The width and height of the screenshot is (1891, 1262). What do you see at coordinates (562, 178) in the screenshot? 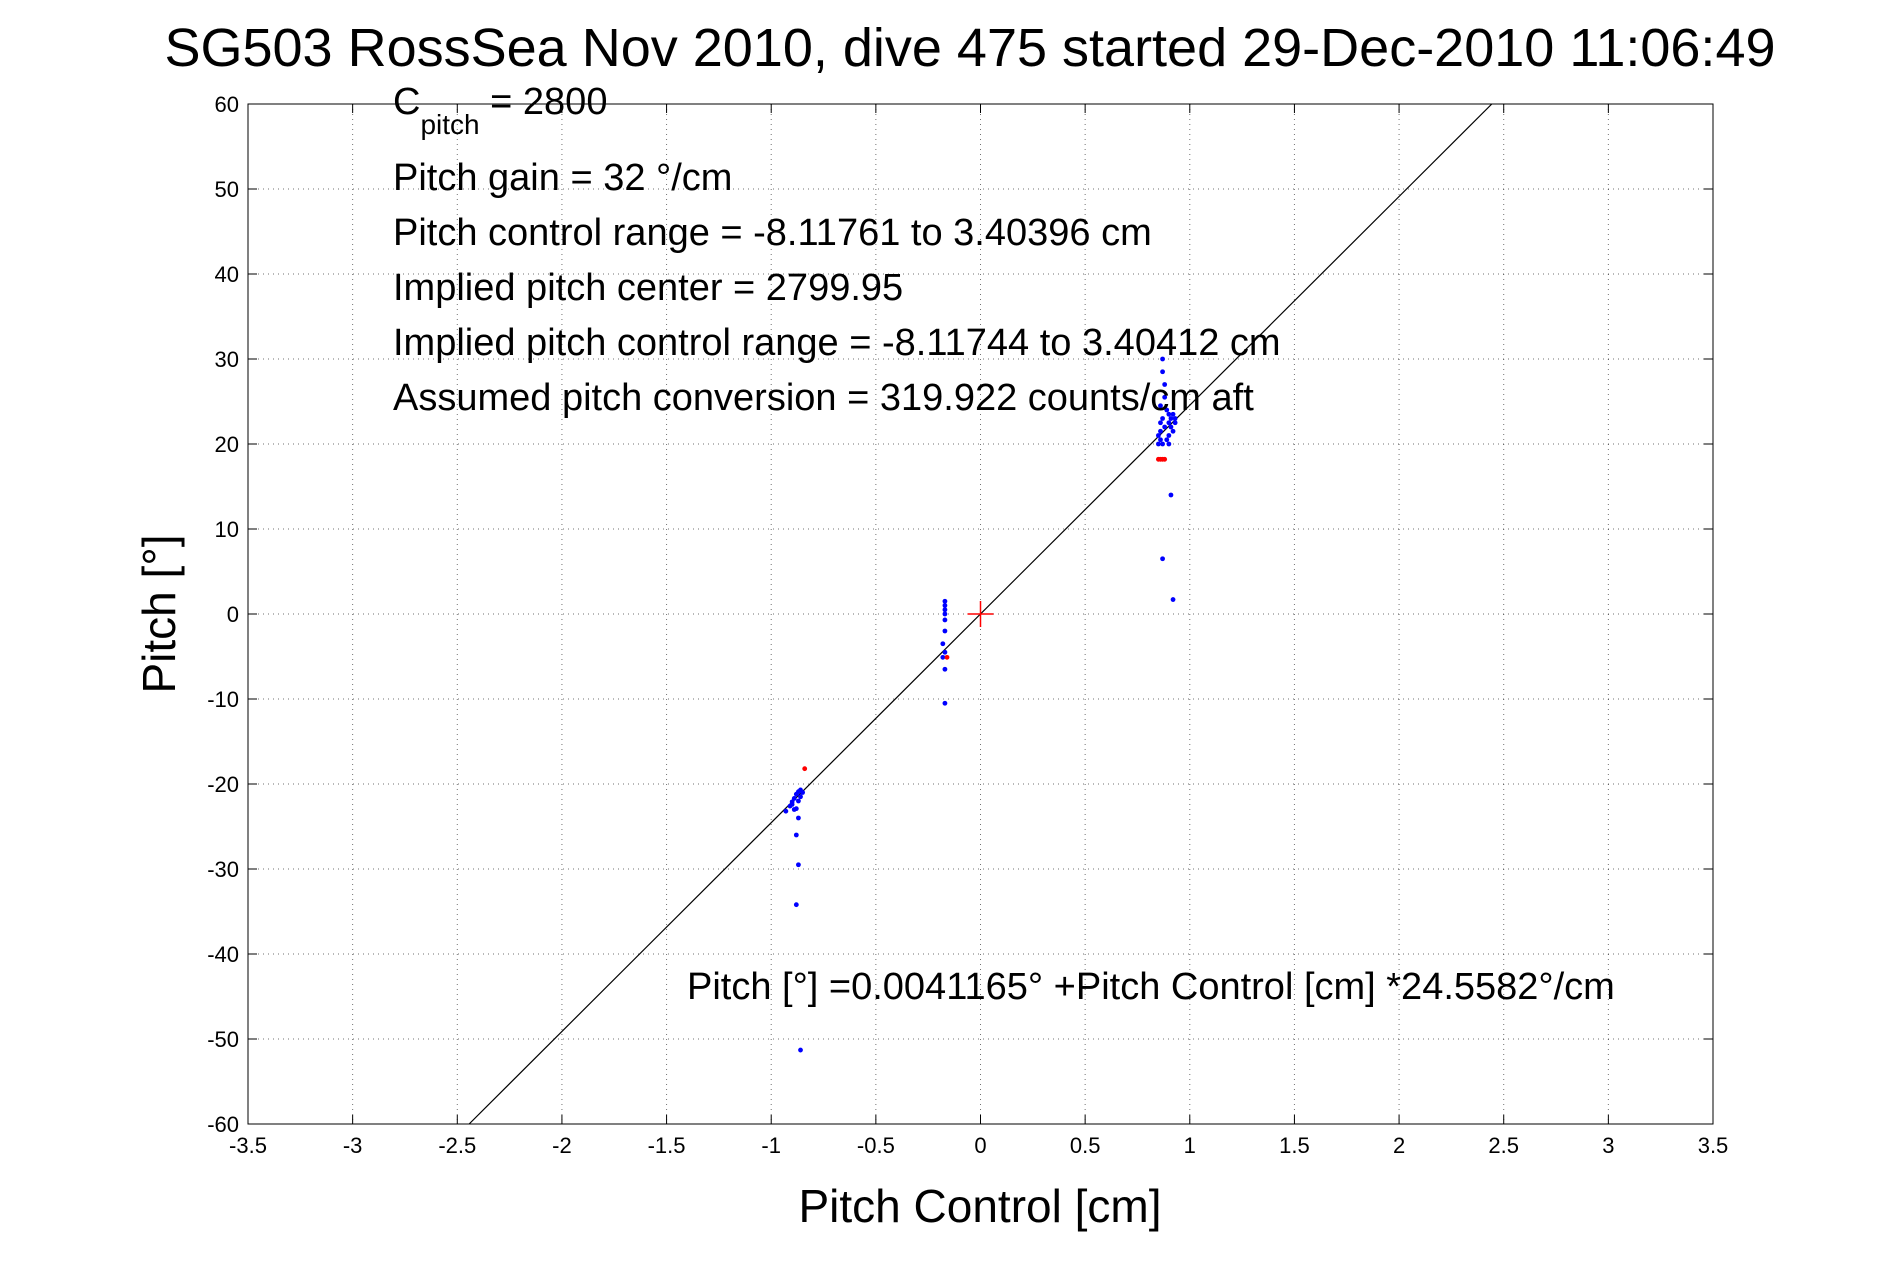
I see `annotation-pitch-gain: Pitch gain = 32 °/cm` at bounding box center [562, 178].